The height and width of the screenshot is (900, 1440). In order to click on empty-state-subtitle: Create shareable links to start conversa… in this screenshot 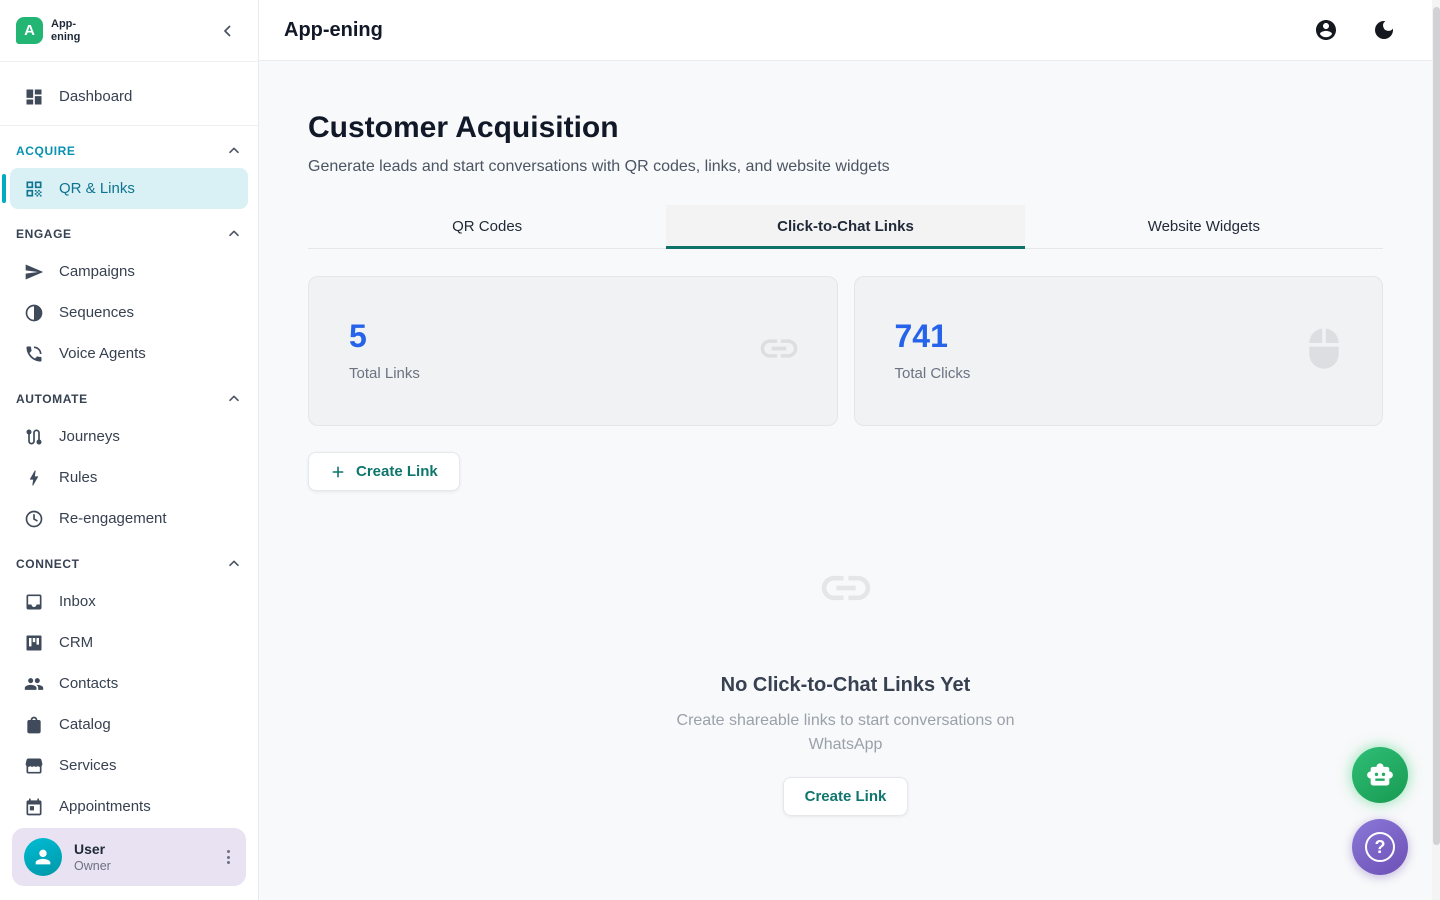, I will do `click(845, 732)`.